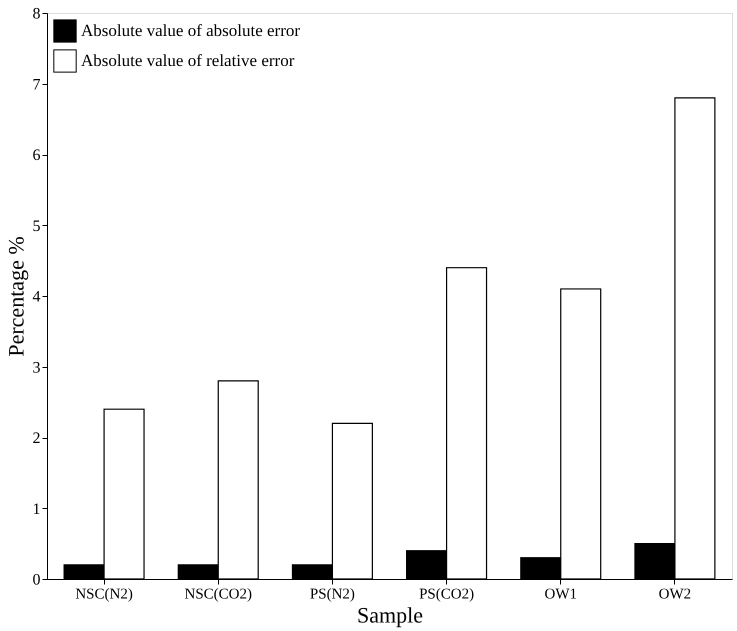 The height and width of the screenshot is (631, 737). I want to click on y-tick-label: 8, so click(36, 14).